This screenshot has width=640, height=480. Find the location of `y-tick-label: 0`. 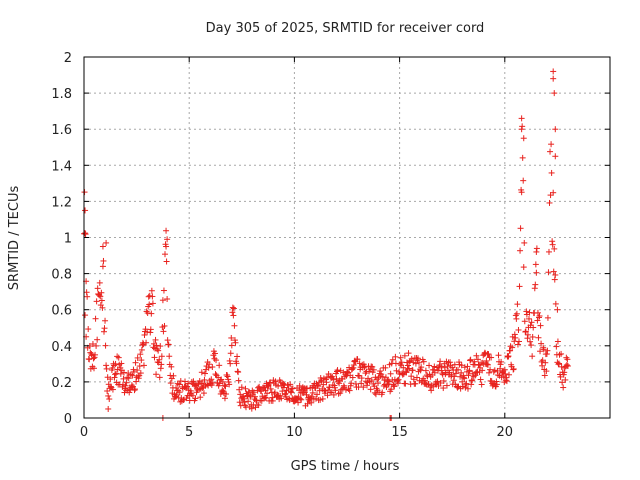

y-tick-label: 0 is located at coordinates (68, 419).